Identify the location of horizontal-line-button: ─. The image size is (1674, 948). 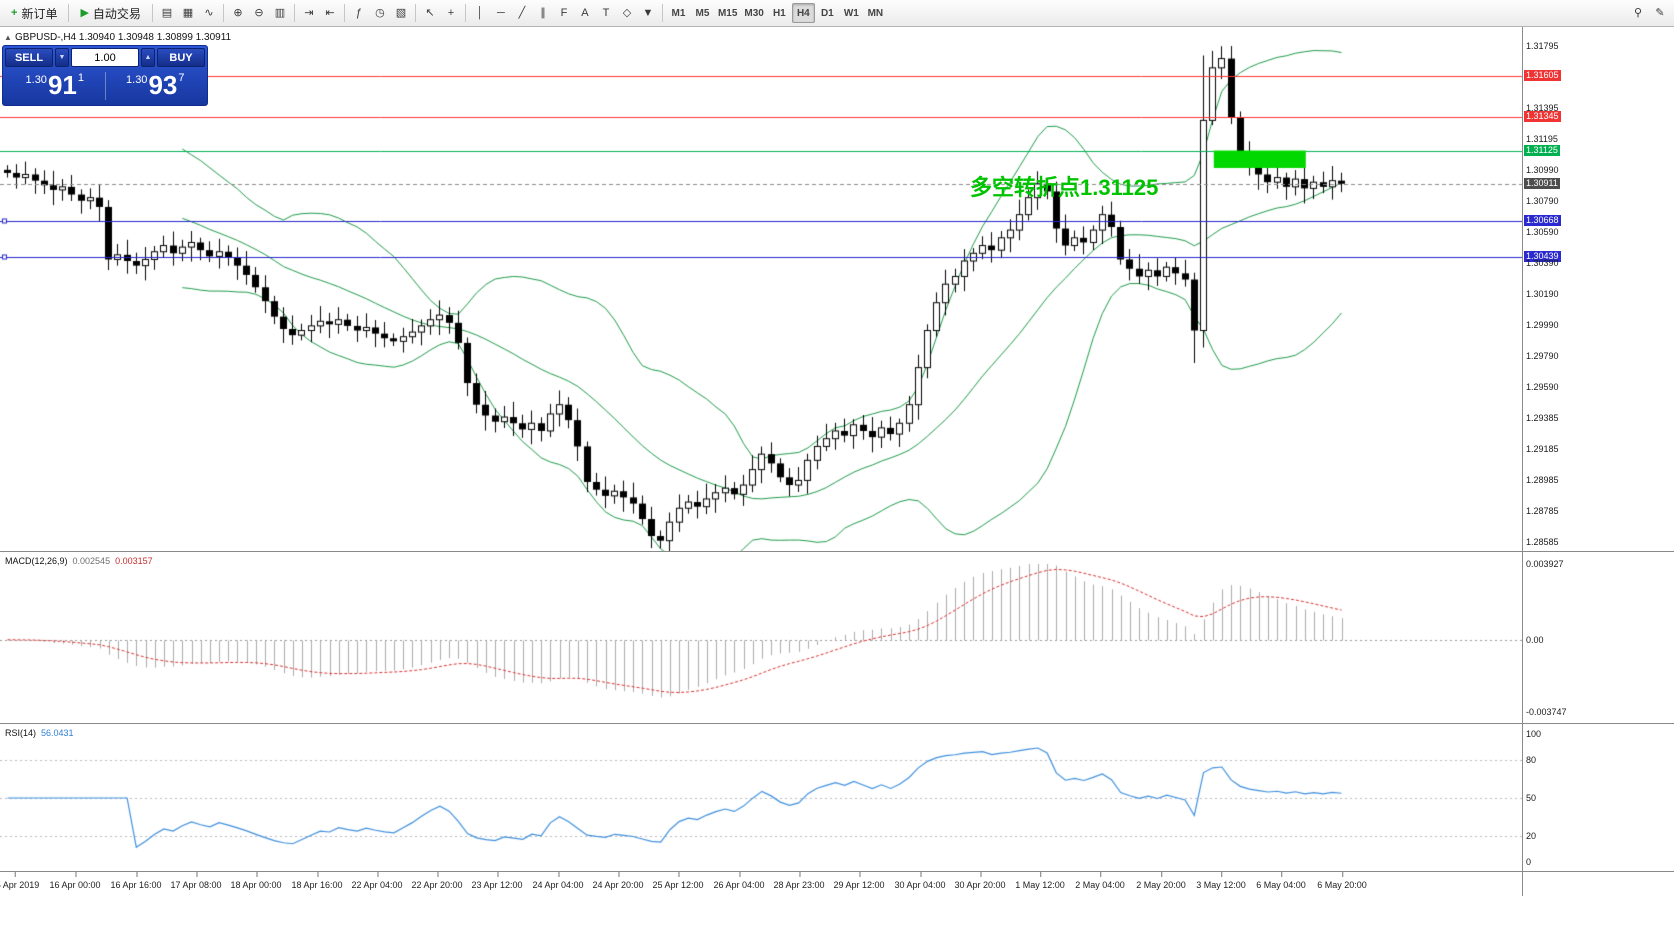
(501, 13).